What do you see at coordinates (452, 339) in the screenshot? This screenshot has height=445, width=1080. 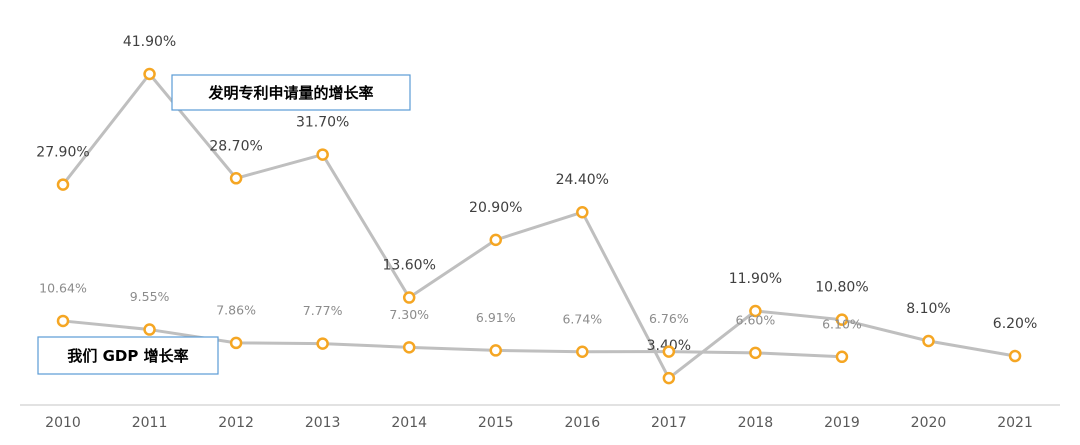 I see `series-line` at bounding box center [452, 339].